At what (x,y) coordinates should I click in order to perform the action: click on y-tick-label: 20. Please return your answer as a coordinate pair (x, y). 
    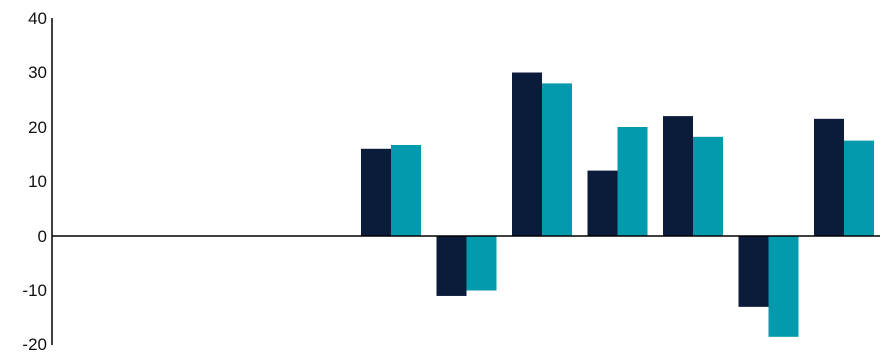
    Looking at the image, I should click on (37, 127).